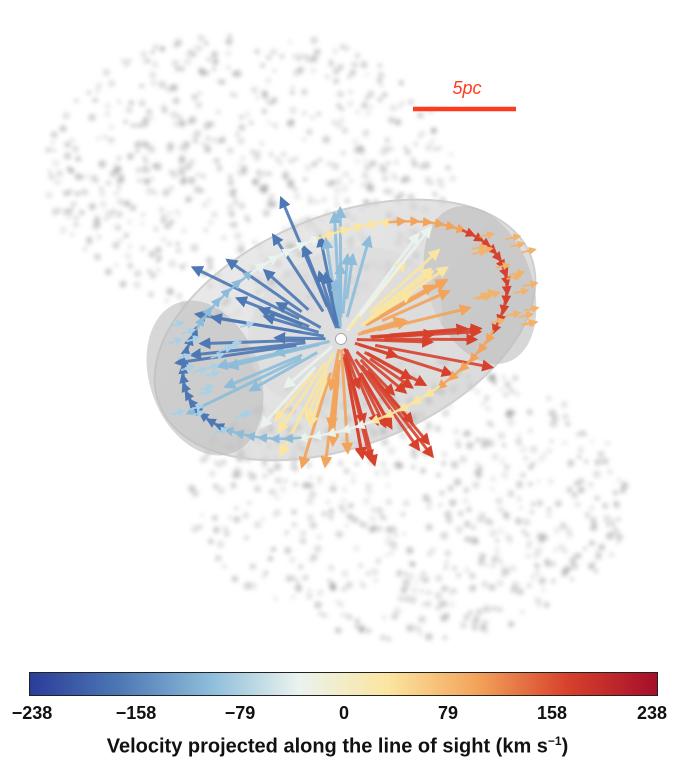  I want to click on scale-bar-label: 5pc, so click(467, 88).